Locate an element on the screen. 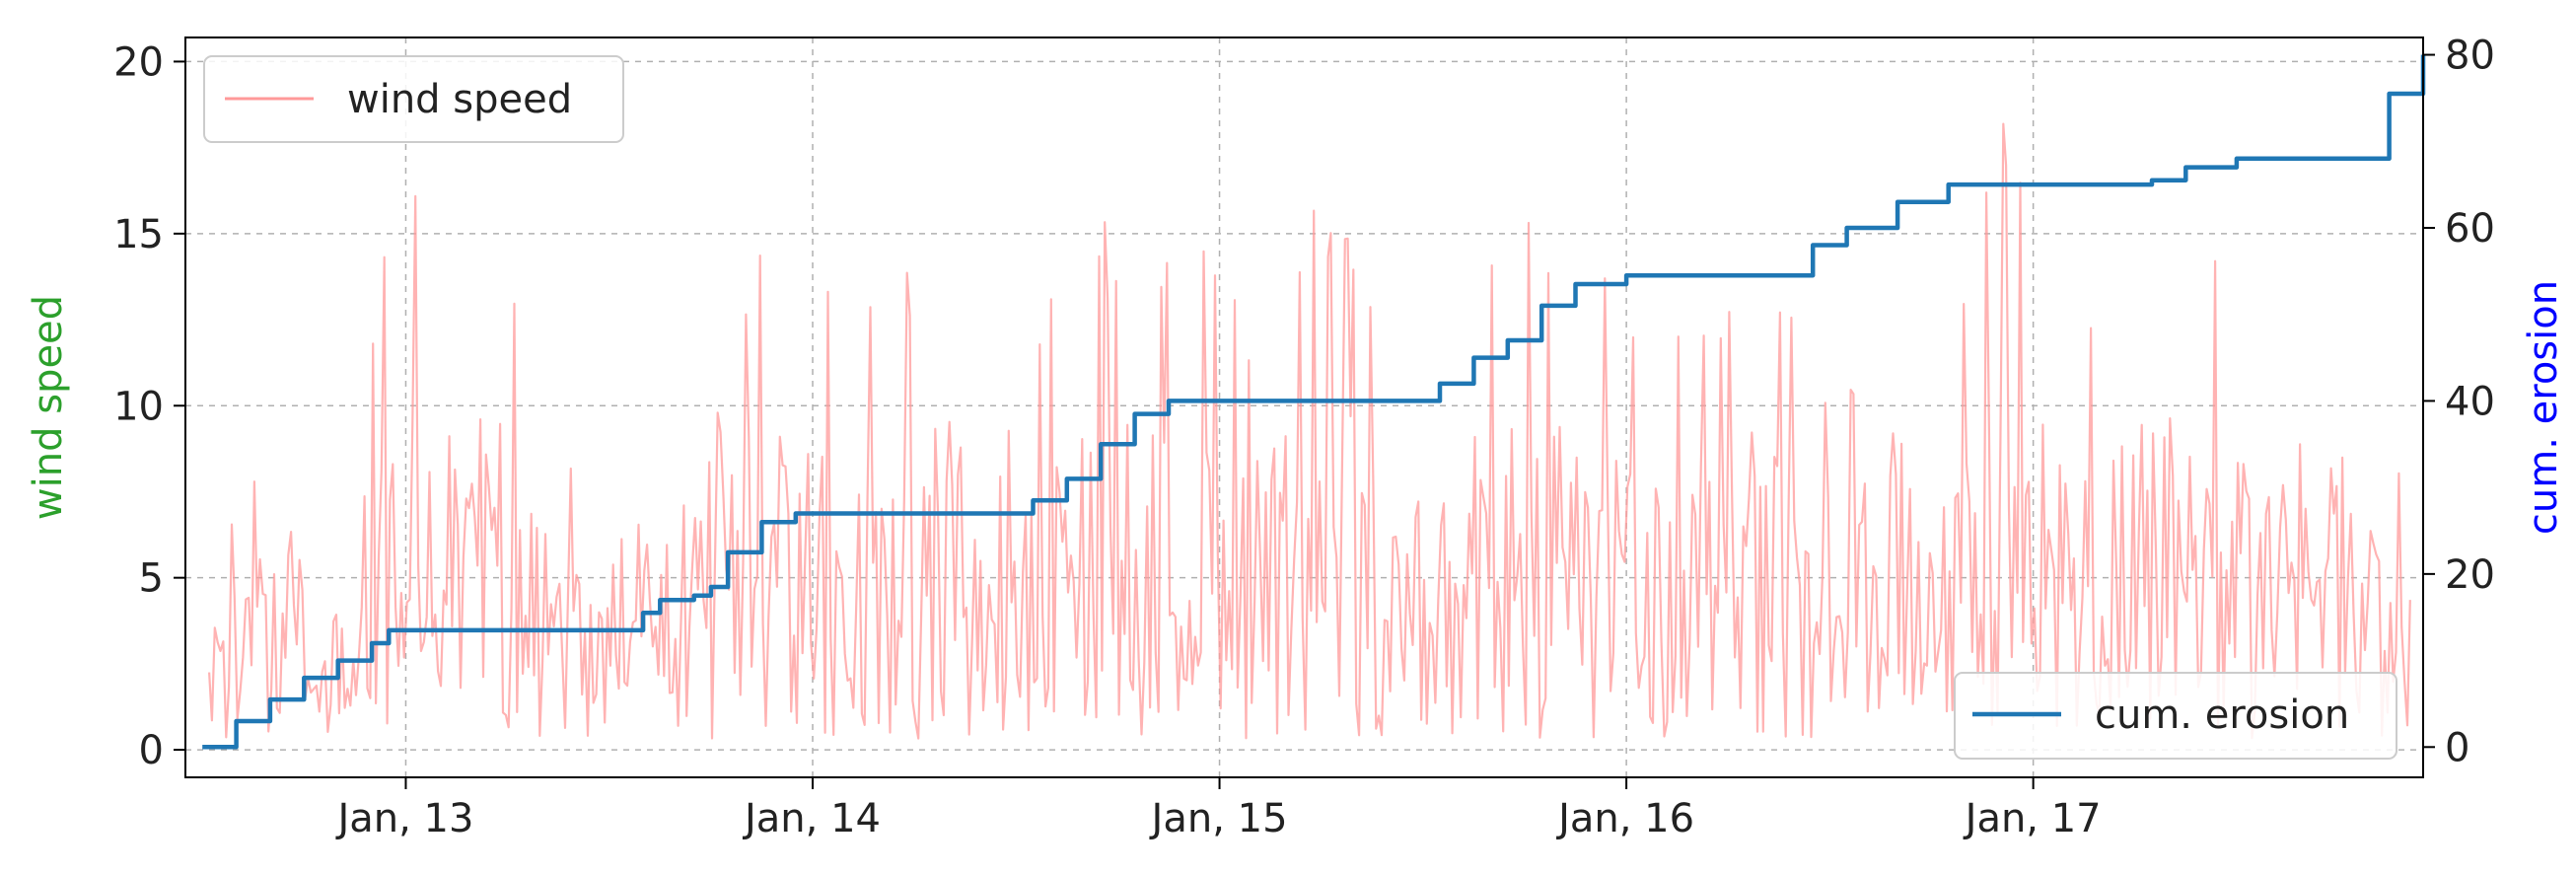  legend-label-erosion: cum. erosion is located at coordinates (2222, 715).